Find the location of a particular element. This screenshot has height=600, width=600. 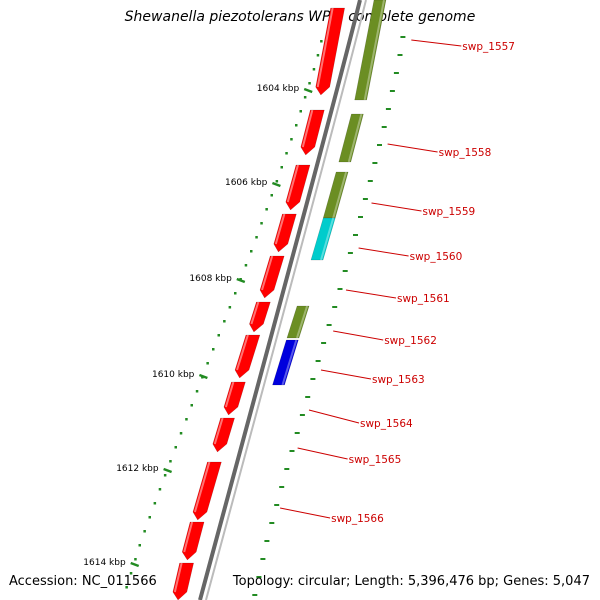

kbp-tick-label: 1606 kbp is located at coordinates (246, 183).